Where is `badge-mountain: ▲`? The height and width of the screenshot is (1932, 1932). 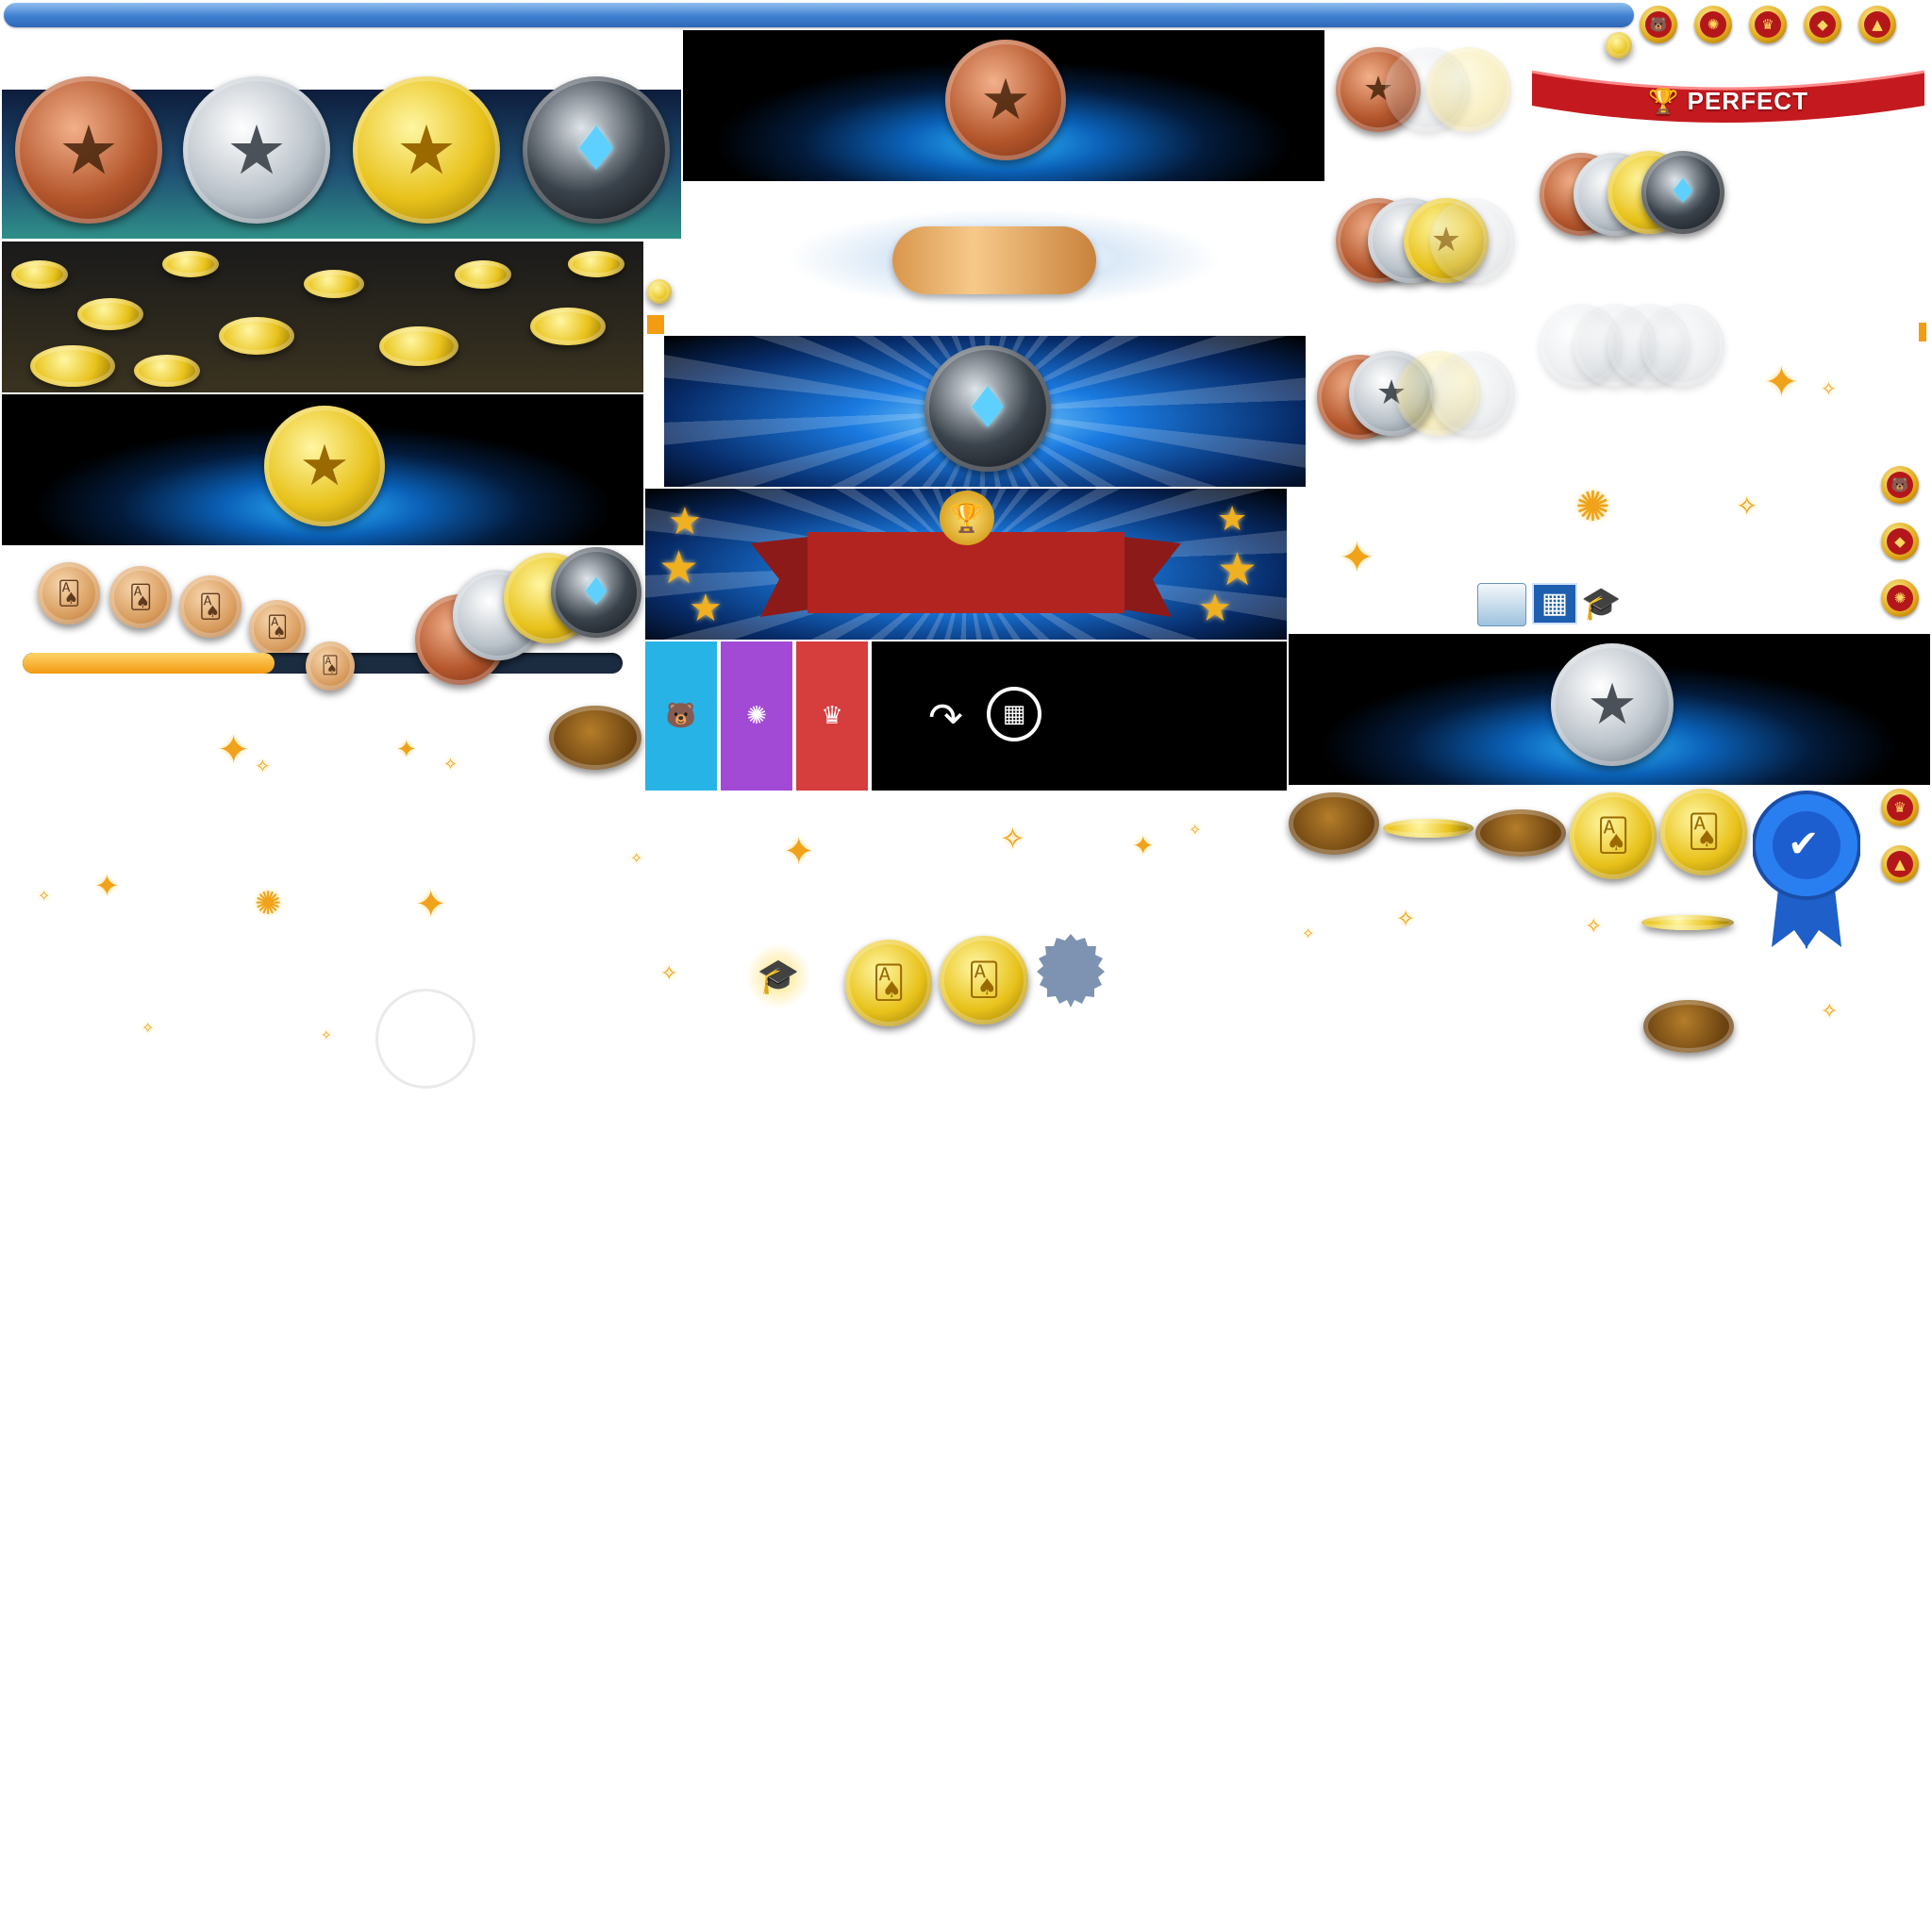
badge-mountain: ▲ is located at coordinates (1877, 24).